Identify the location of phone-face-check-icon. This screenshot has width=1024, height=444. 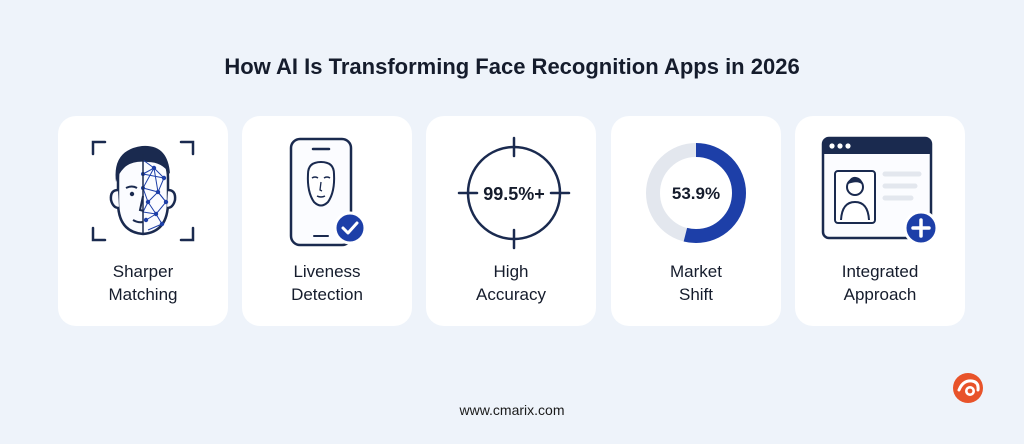
(328, 192).